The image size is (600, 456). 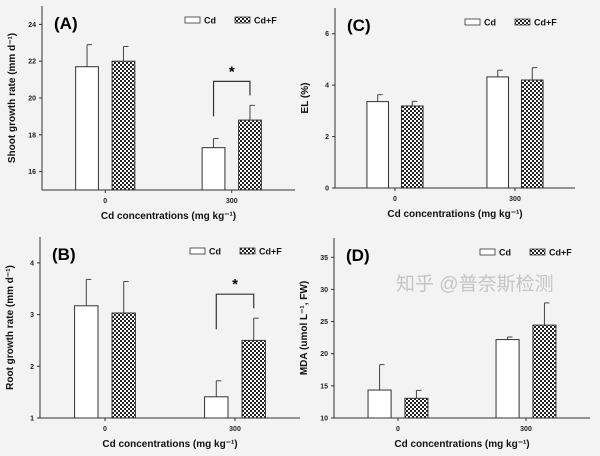 I want to click on y-tick-label: 35, so click(x=324, y=258).